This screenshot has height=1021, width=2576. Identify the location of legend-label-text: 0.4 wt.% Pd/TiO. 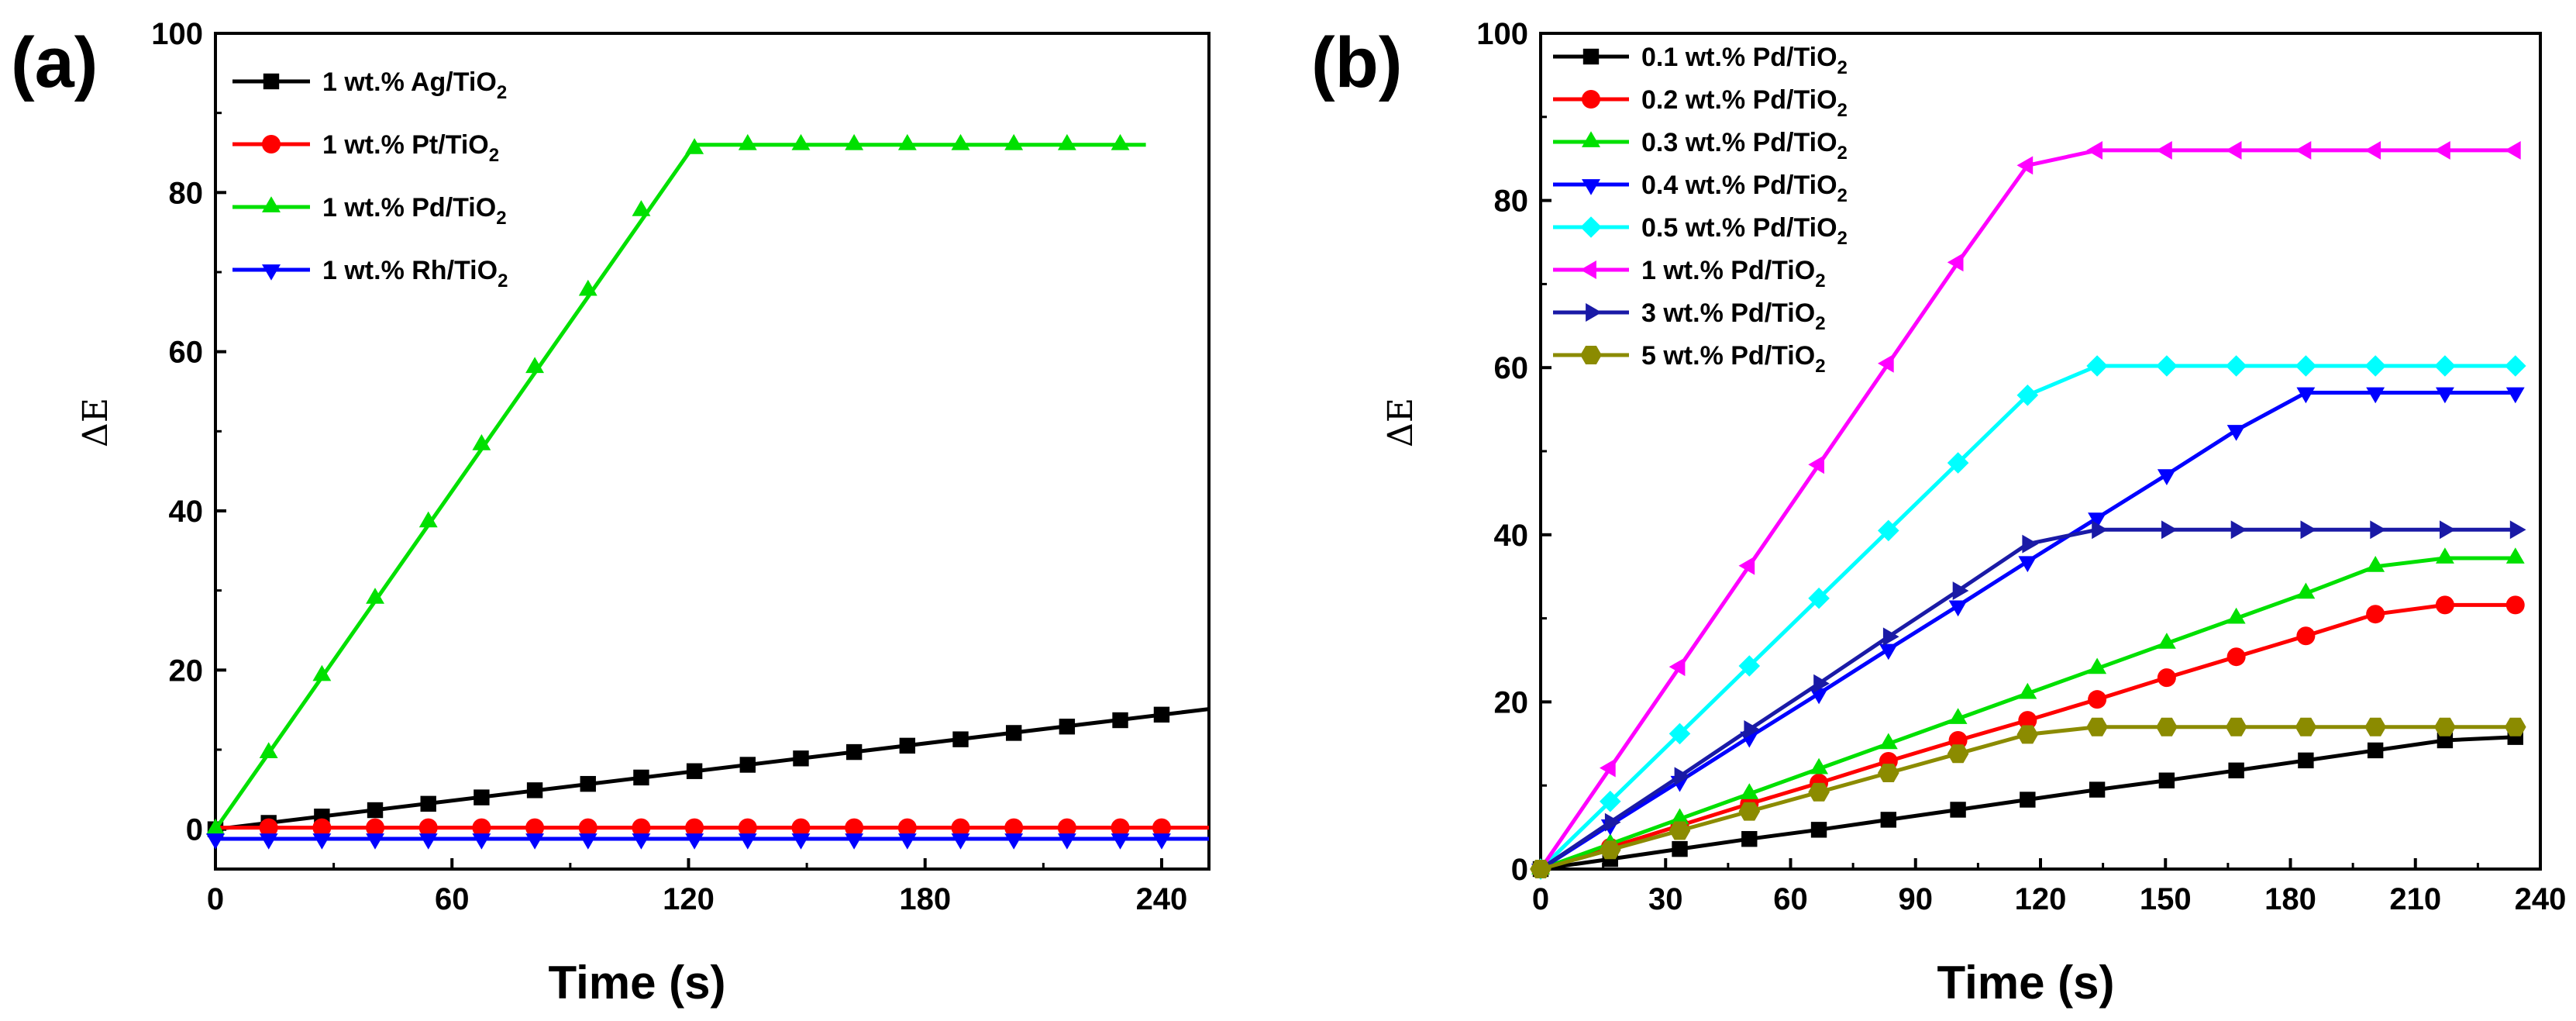
(1739, 186).